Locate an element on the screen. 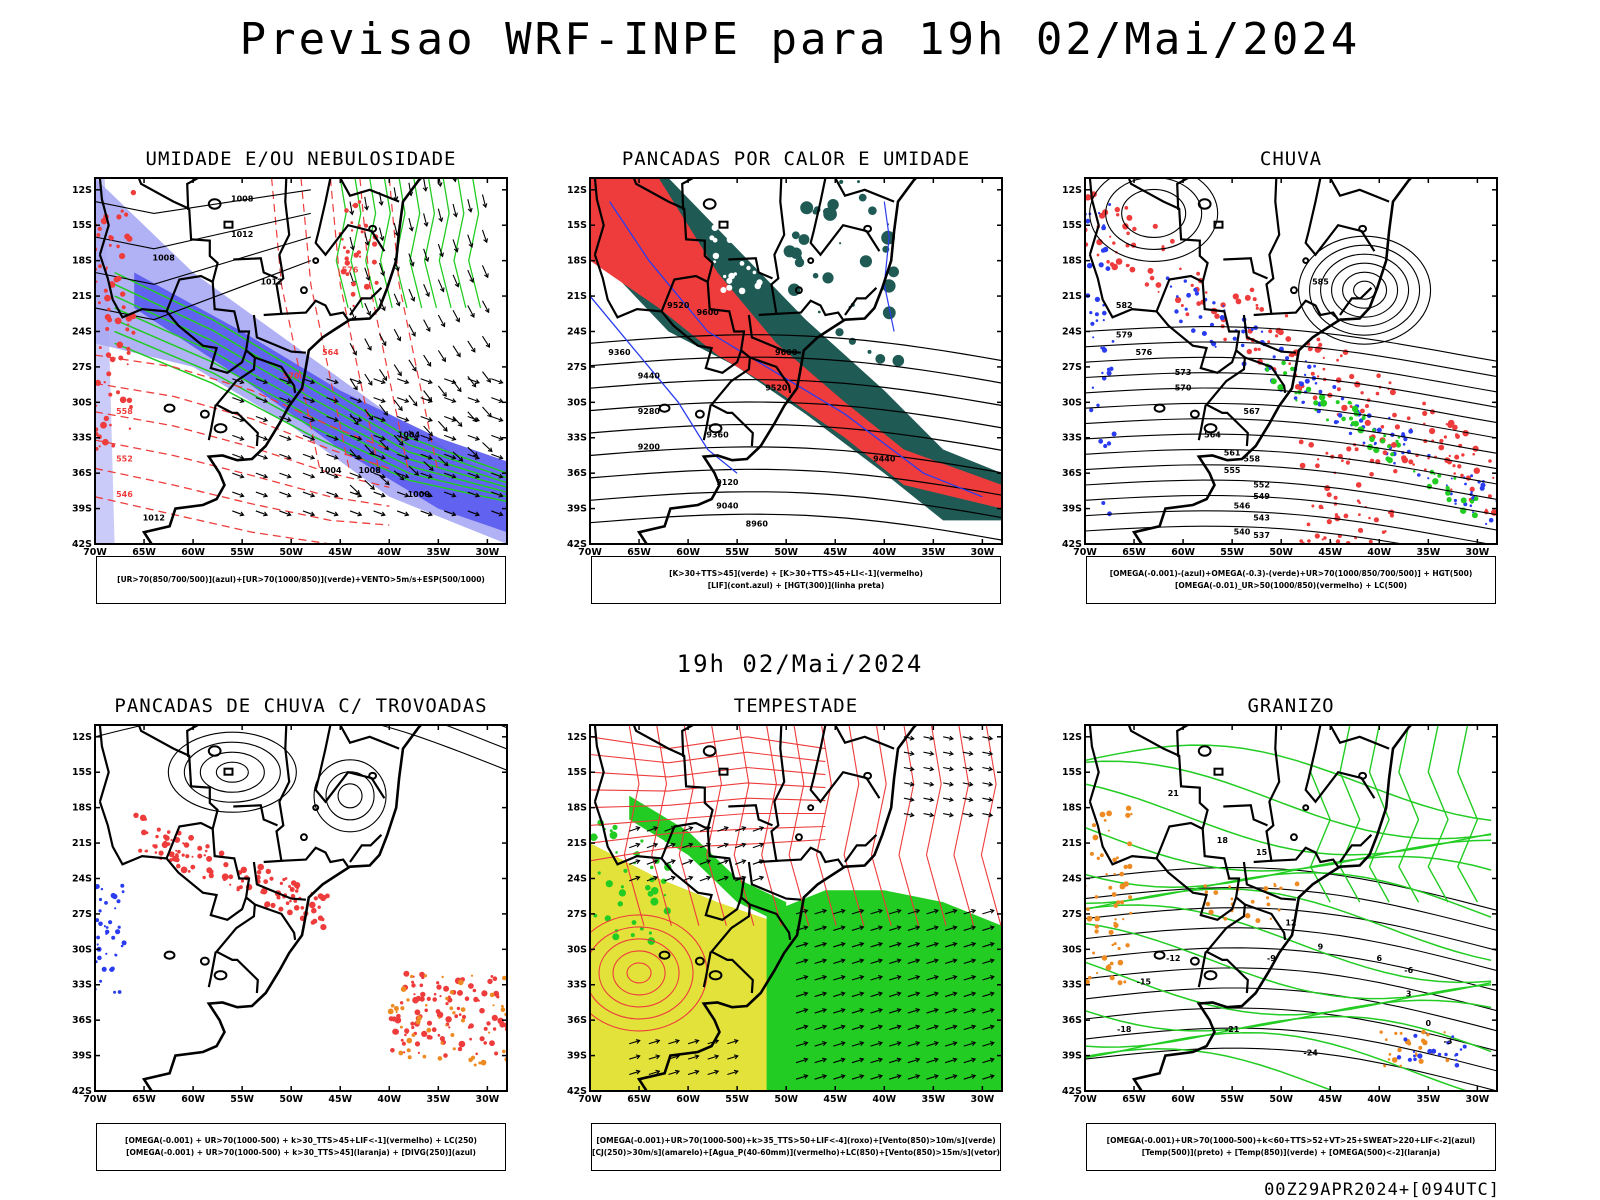  contour-label: 0 is located at coordinates (1429, 1023).